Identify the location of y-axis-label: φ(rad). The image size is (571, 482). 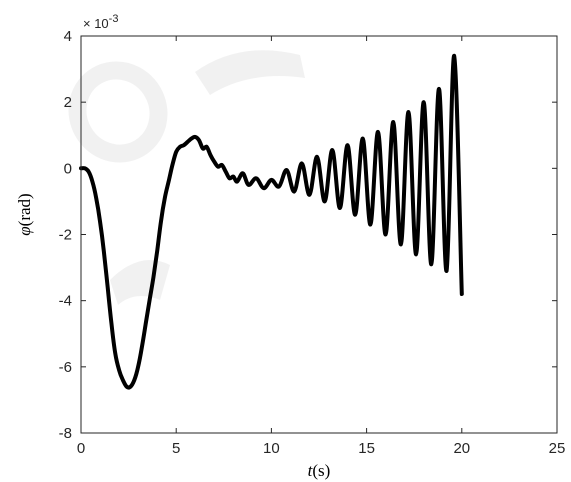
(24, 214).